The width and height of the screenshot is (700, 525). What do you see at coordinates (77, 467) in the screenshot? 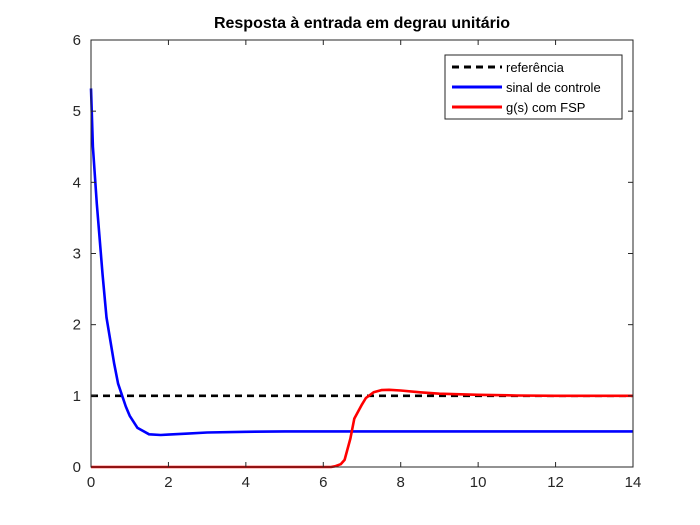
I see `y-tick-label: 0` at bounding box center [77, 467].